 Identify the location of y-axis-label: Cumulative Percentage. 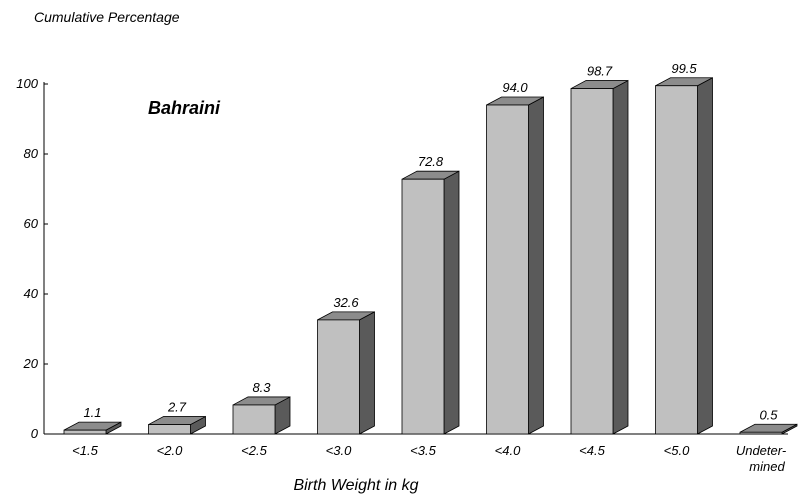
(107, 17).